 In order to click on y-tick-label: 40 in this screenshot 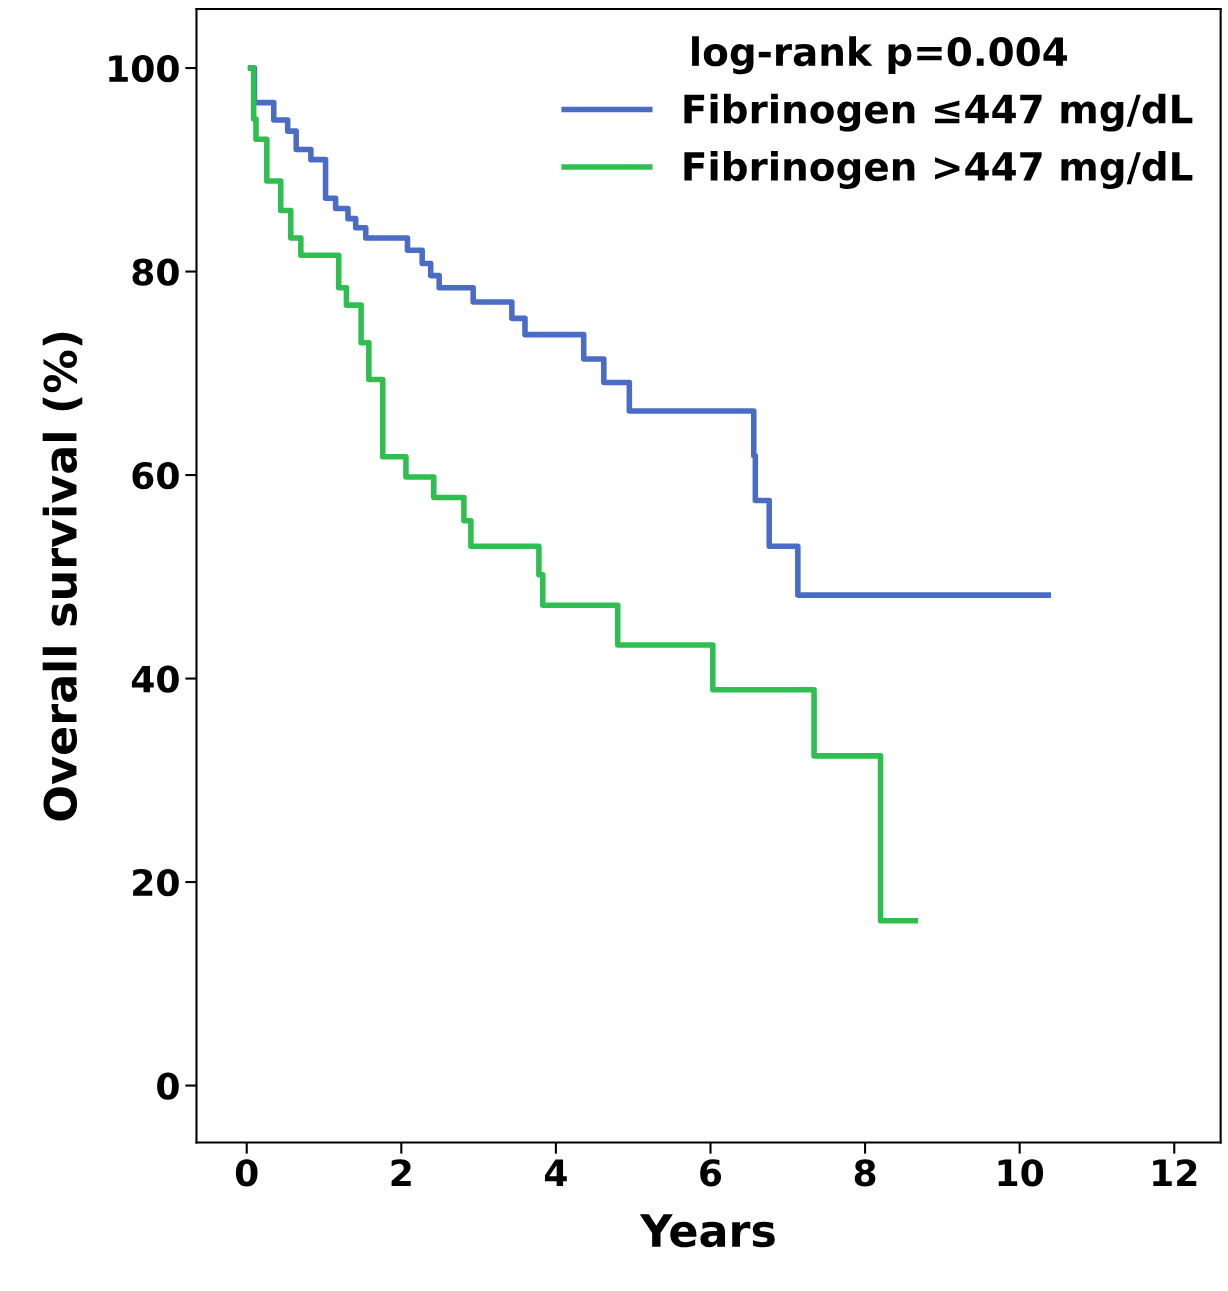, I will do `click(155, 679)`.